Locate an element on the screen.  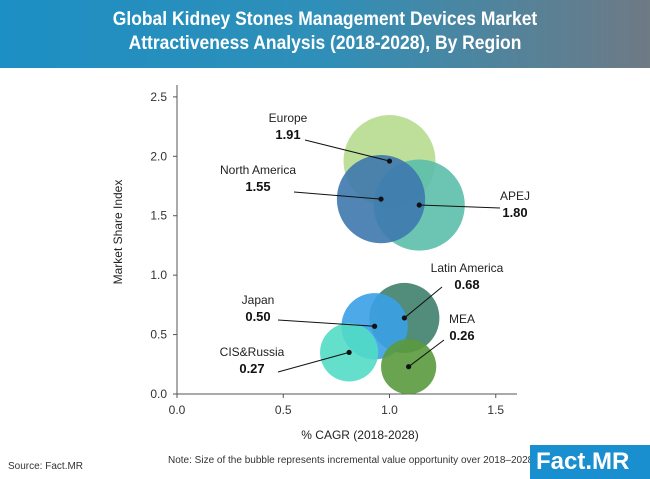
bubble-value-label: 0.50 is located at coordinates (257, 316).